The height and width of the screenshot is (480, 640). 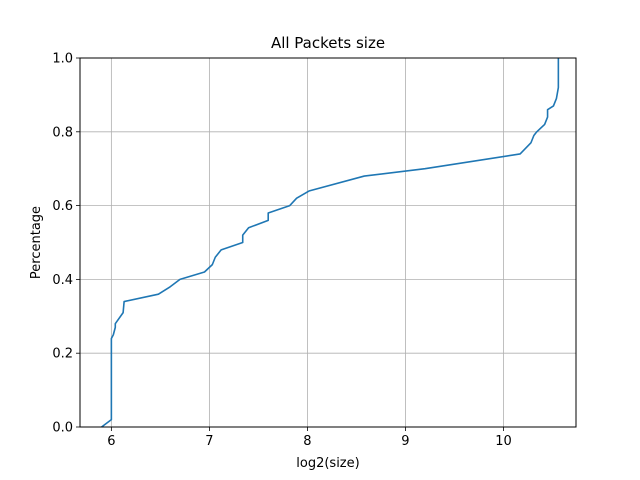 What do you see at coordinates (62, 132) in the screenshot?
I see `y-tick-label: 0.8` at bounding box center [62, 132].